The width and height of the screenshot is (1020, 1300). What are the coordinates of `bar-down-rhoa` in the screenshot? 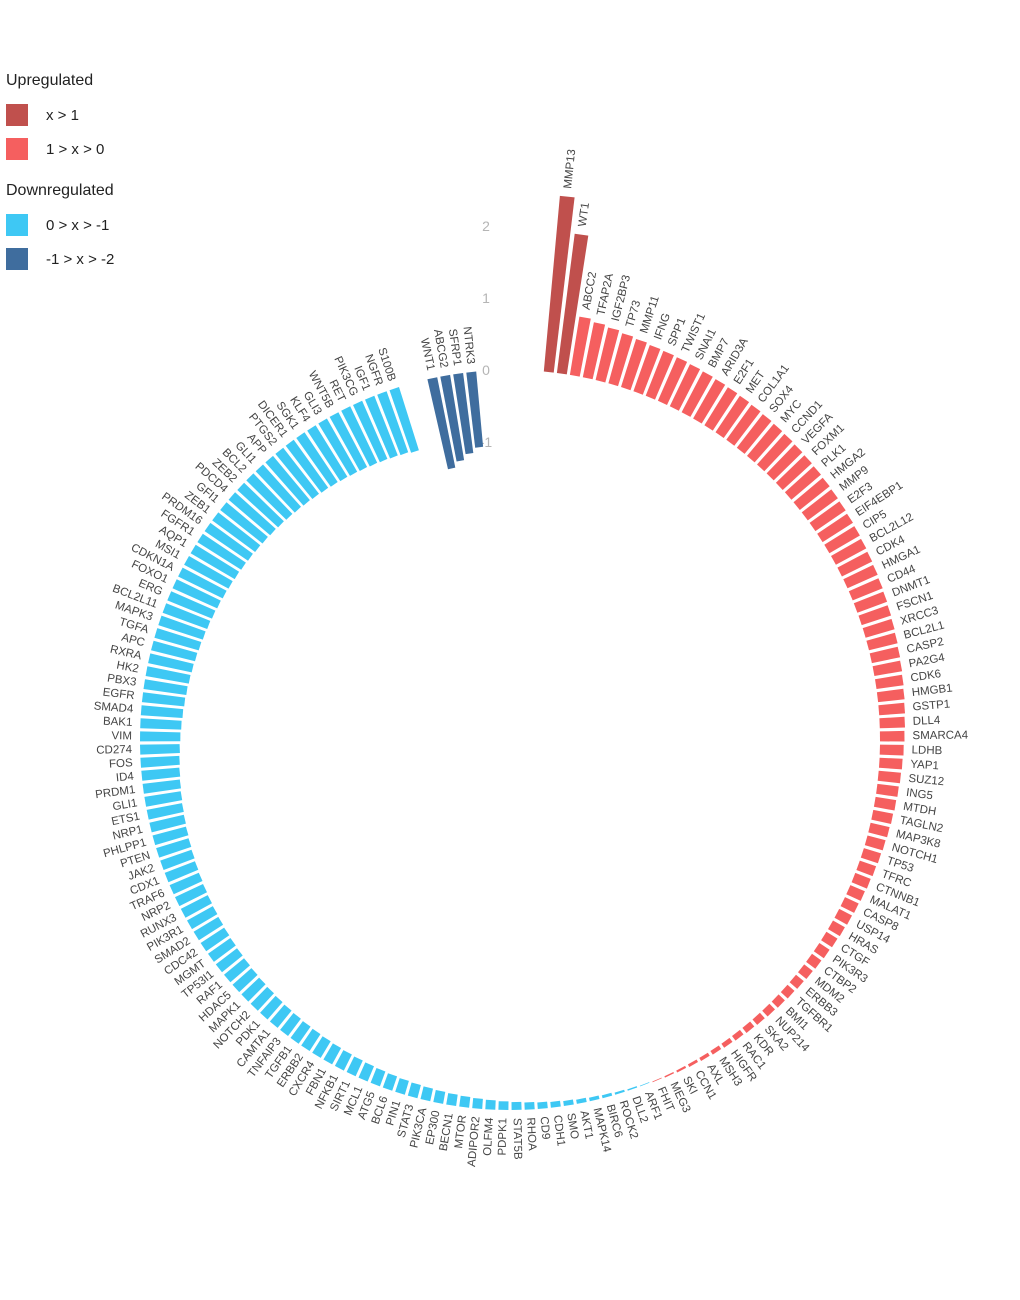 It's located at (529, 1106).